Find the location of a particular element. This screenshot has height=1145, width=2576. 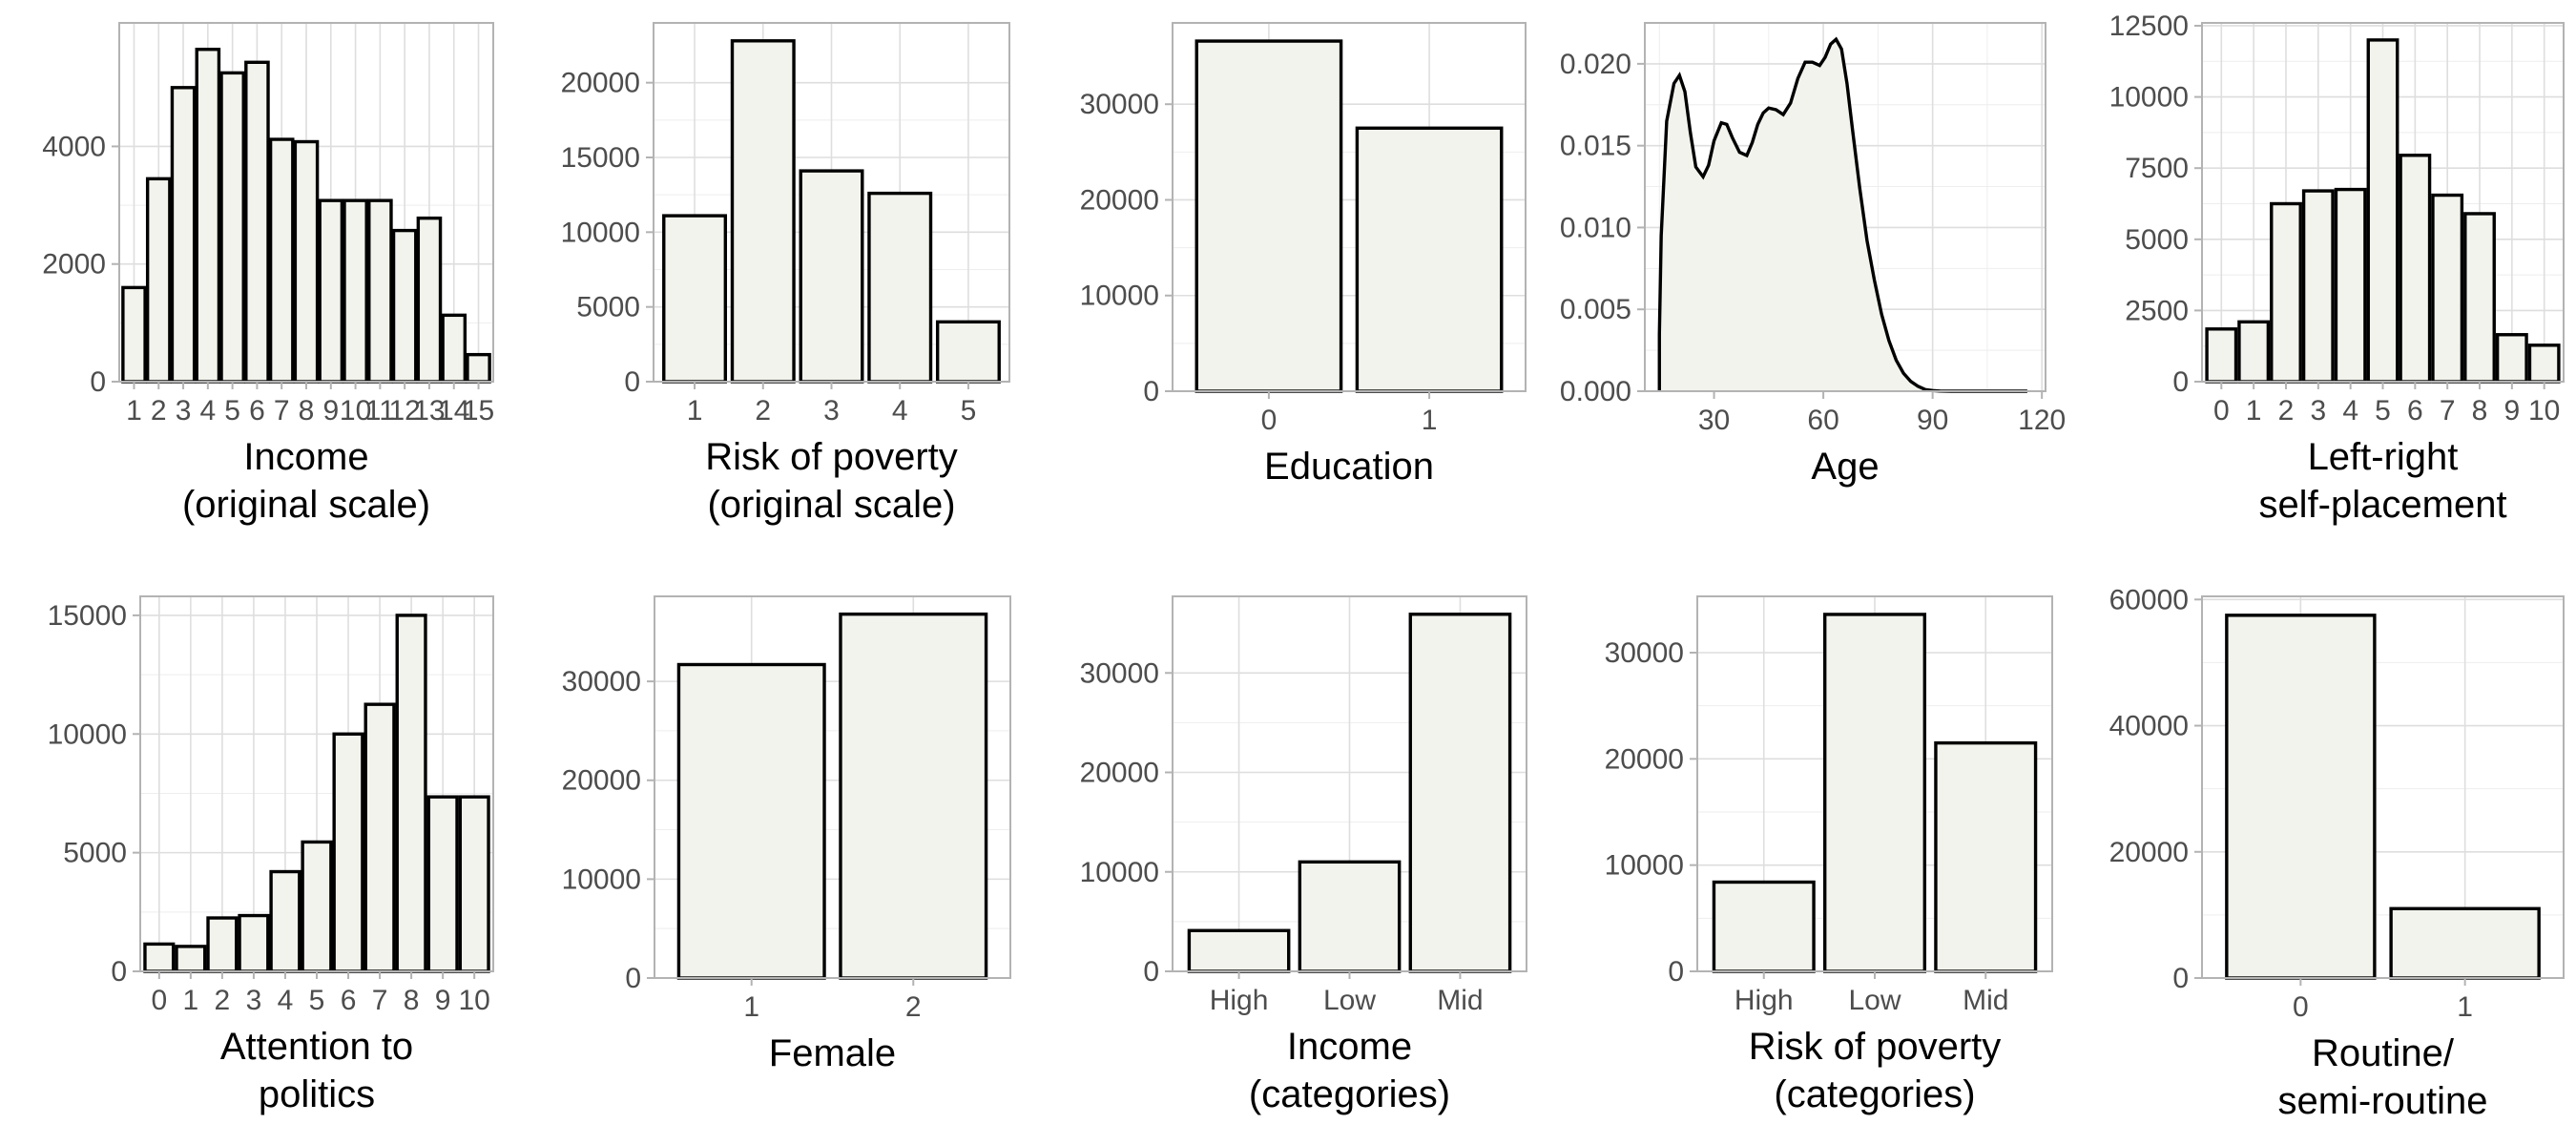

x-tick-label: 14 is located at coordinates (453, 411).